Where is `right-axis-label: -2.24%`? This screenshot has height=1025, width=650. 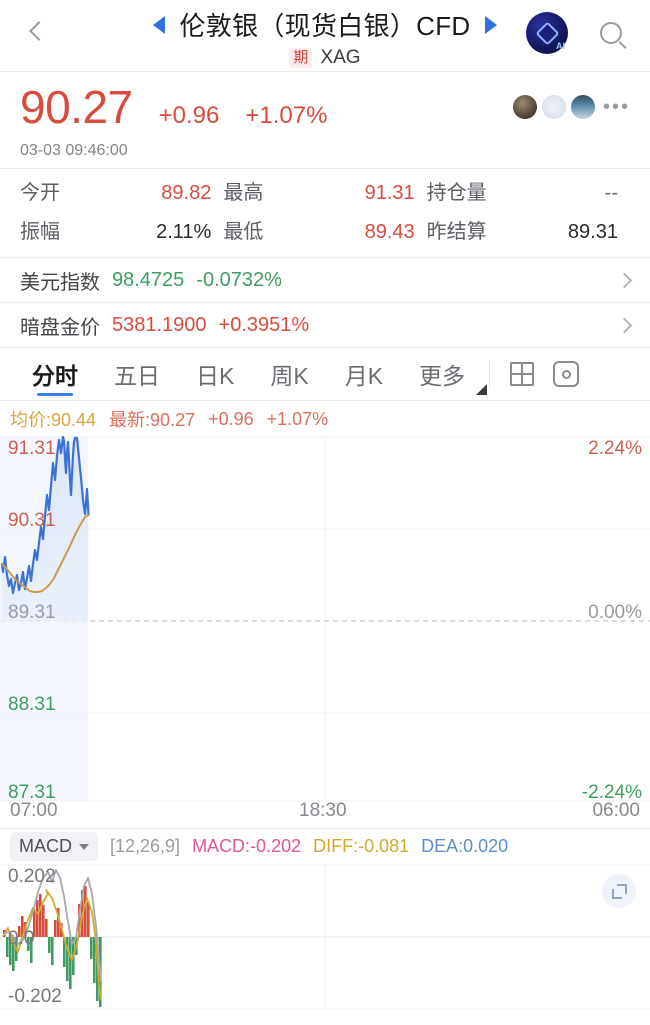
right-axis-label: -2.24% is located at coordinates (611, 792).